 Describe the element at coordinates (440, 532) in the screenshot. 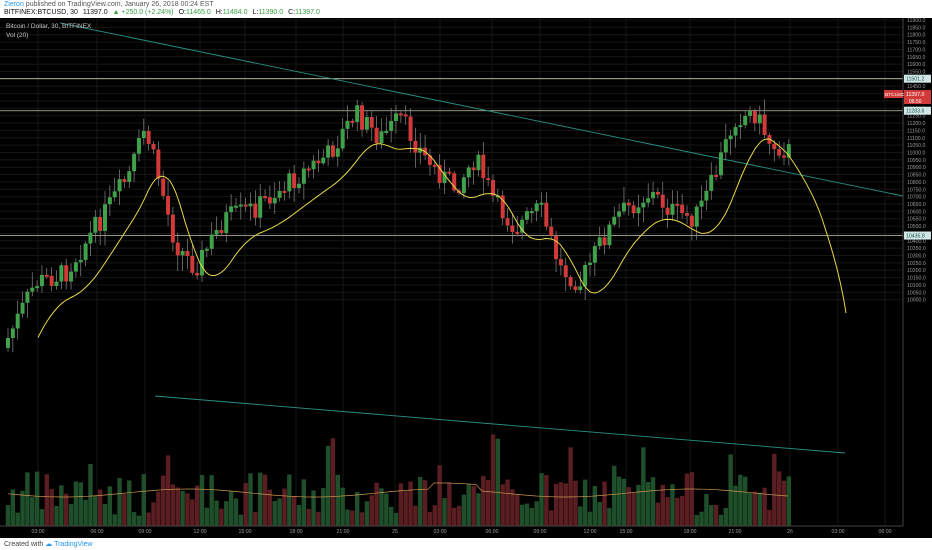

I see `time-tick: 03:00` at that location.